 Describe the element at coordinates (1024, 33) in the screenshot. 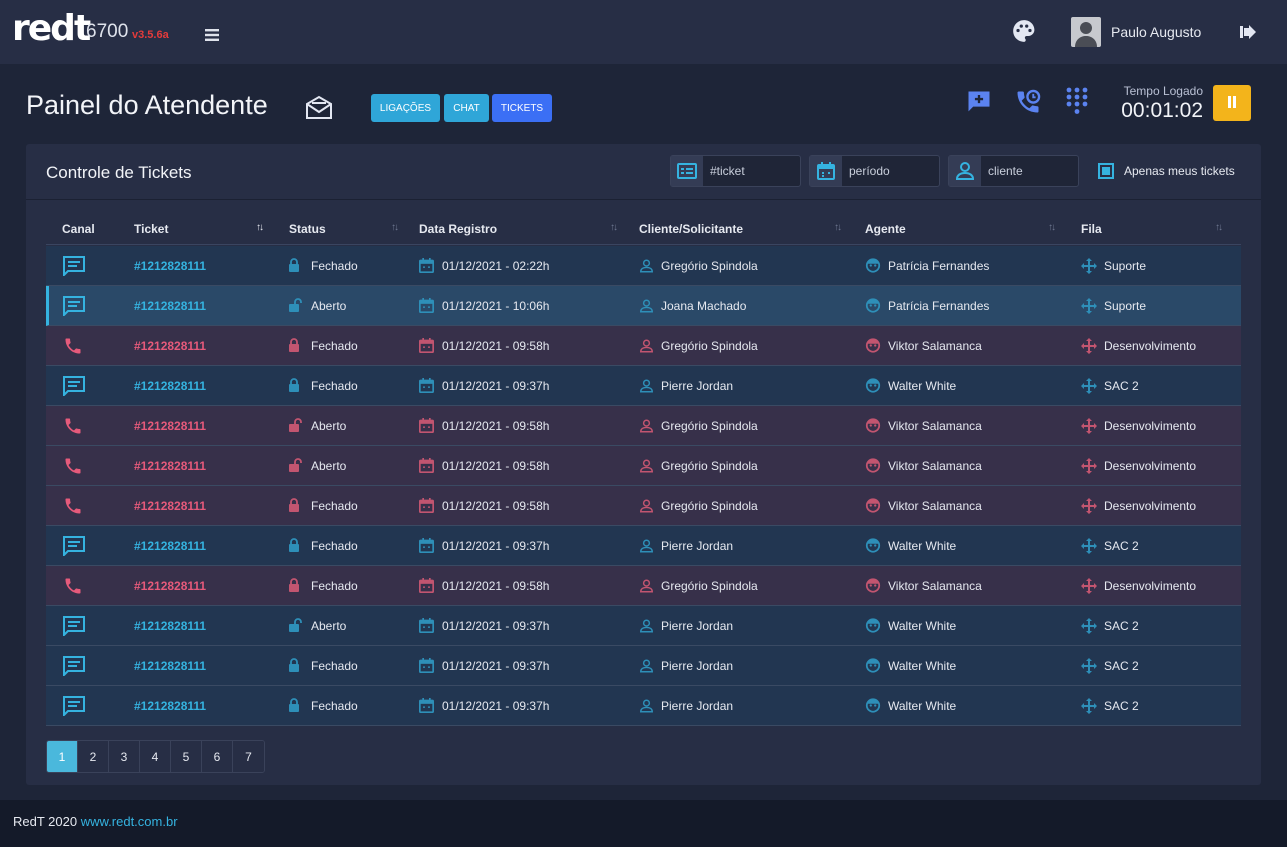

I see `palette-icon` at that location.